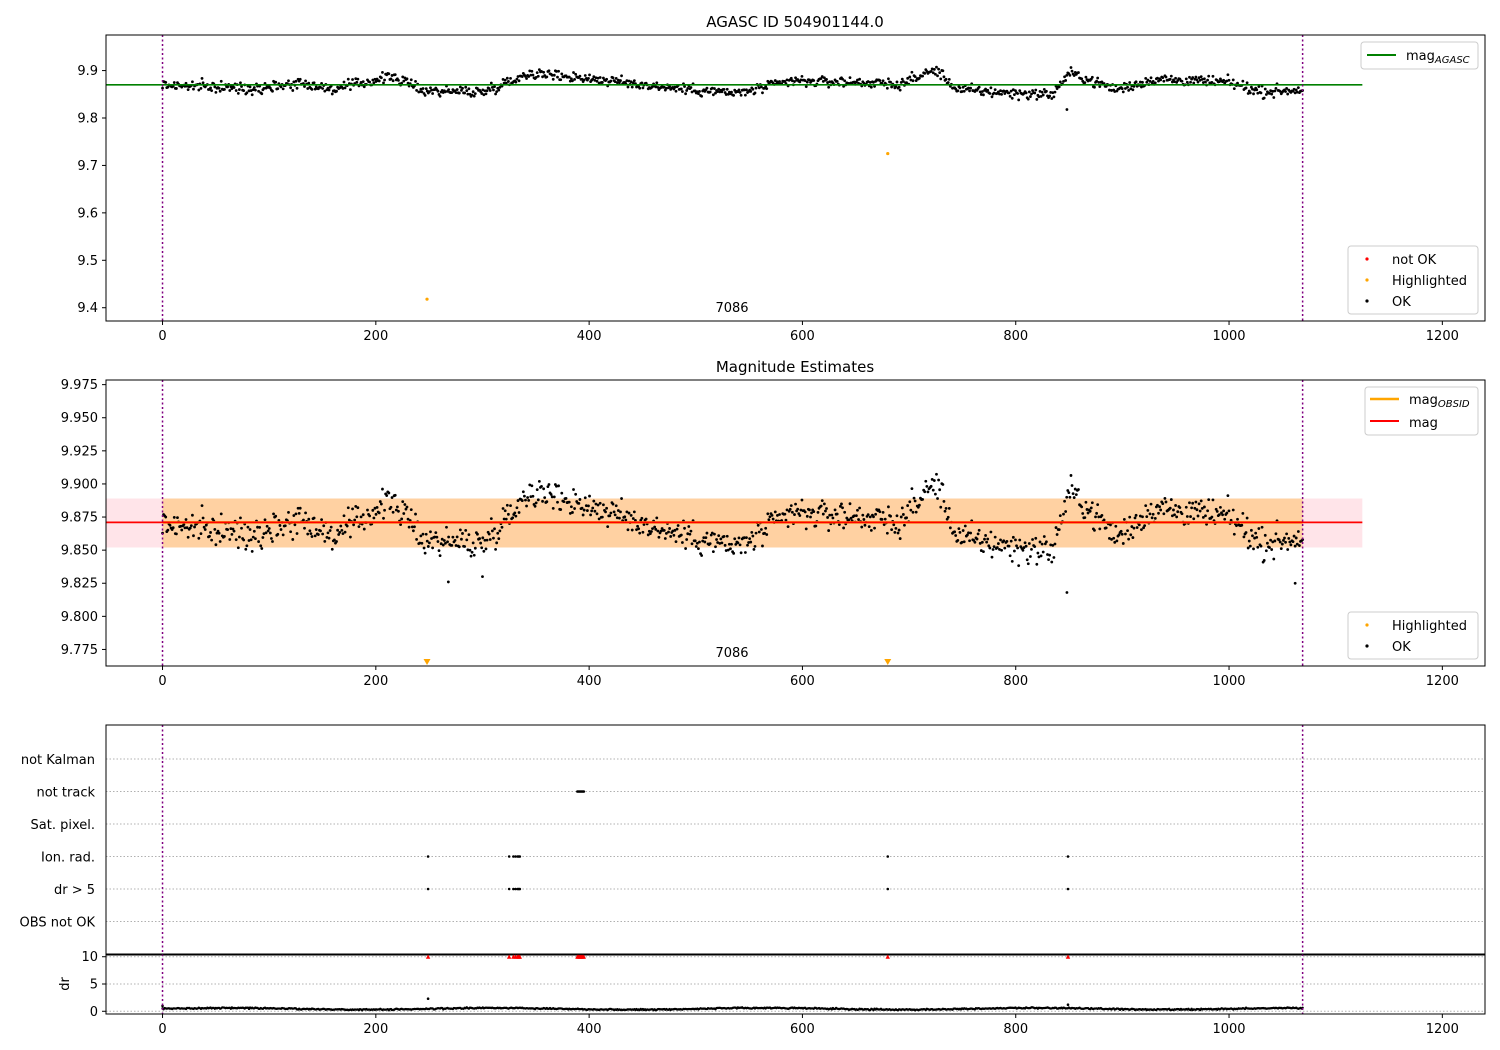 The height and width of the screenshot is (1050, 1500). Describe the element at coordinates (87, 71) in the screenshot. I see `panel1-y-tick-label: 9.9` at that location.